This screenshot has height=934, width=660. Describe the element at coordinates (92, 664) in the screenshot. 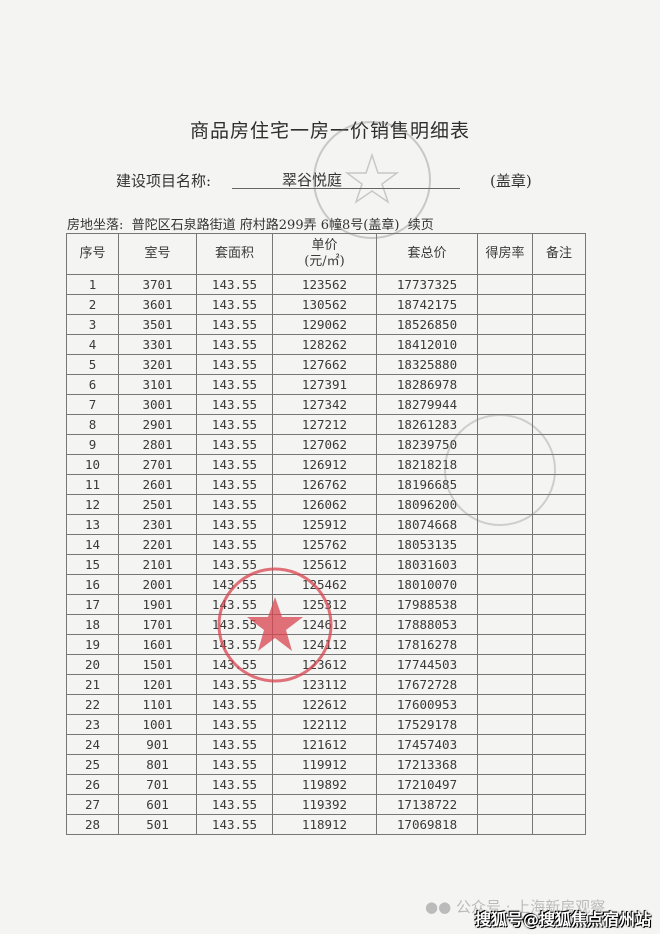

I see `cell-index: 20` at that location.